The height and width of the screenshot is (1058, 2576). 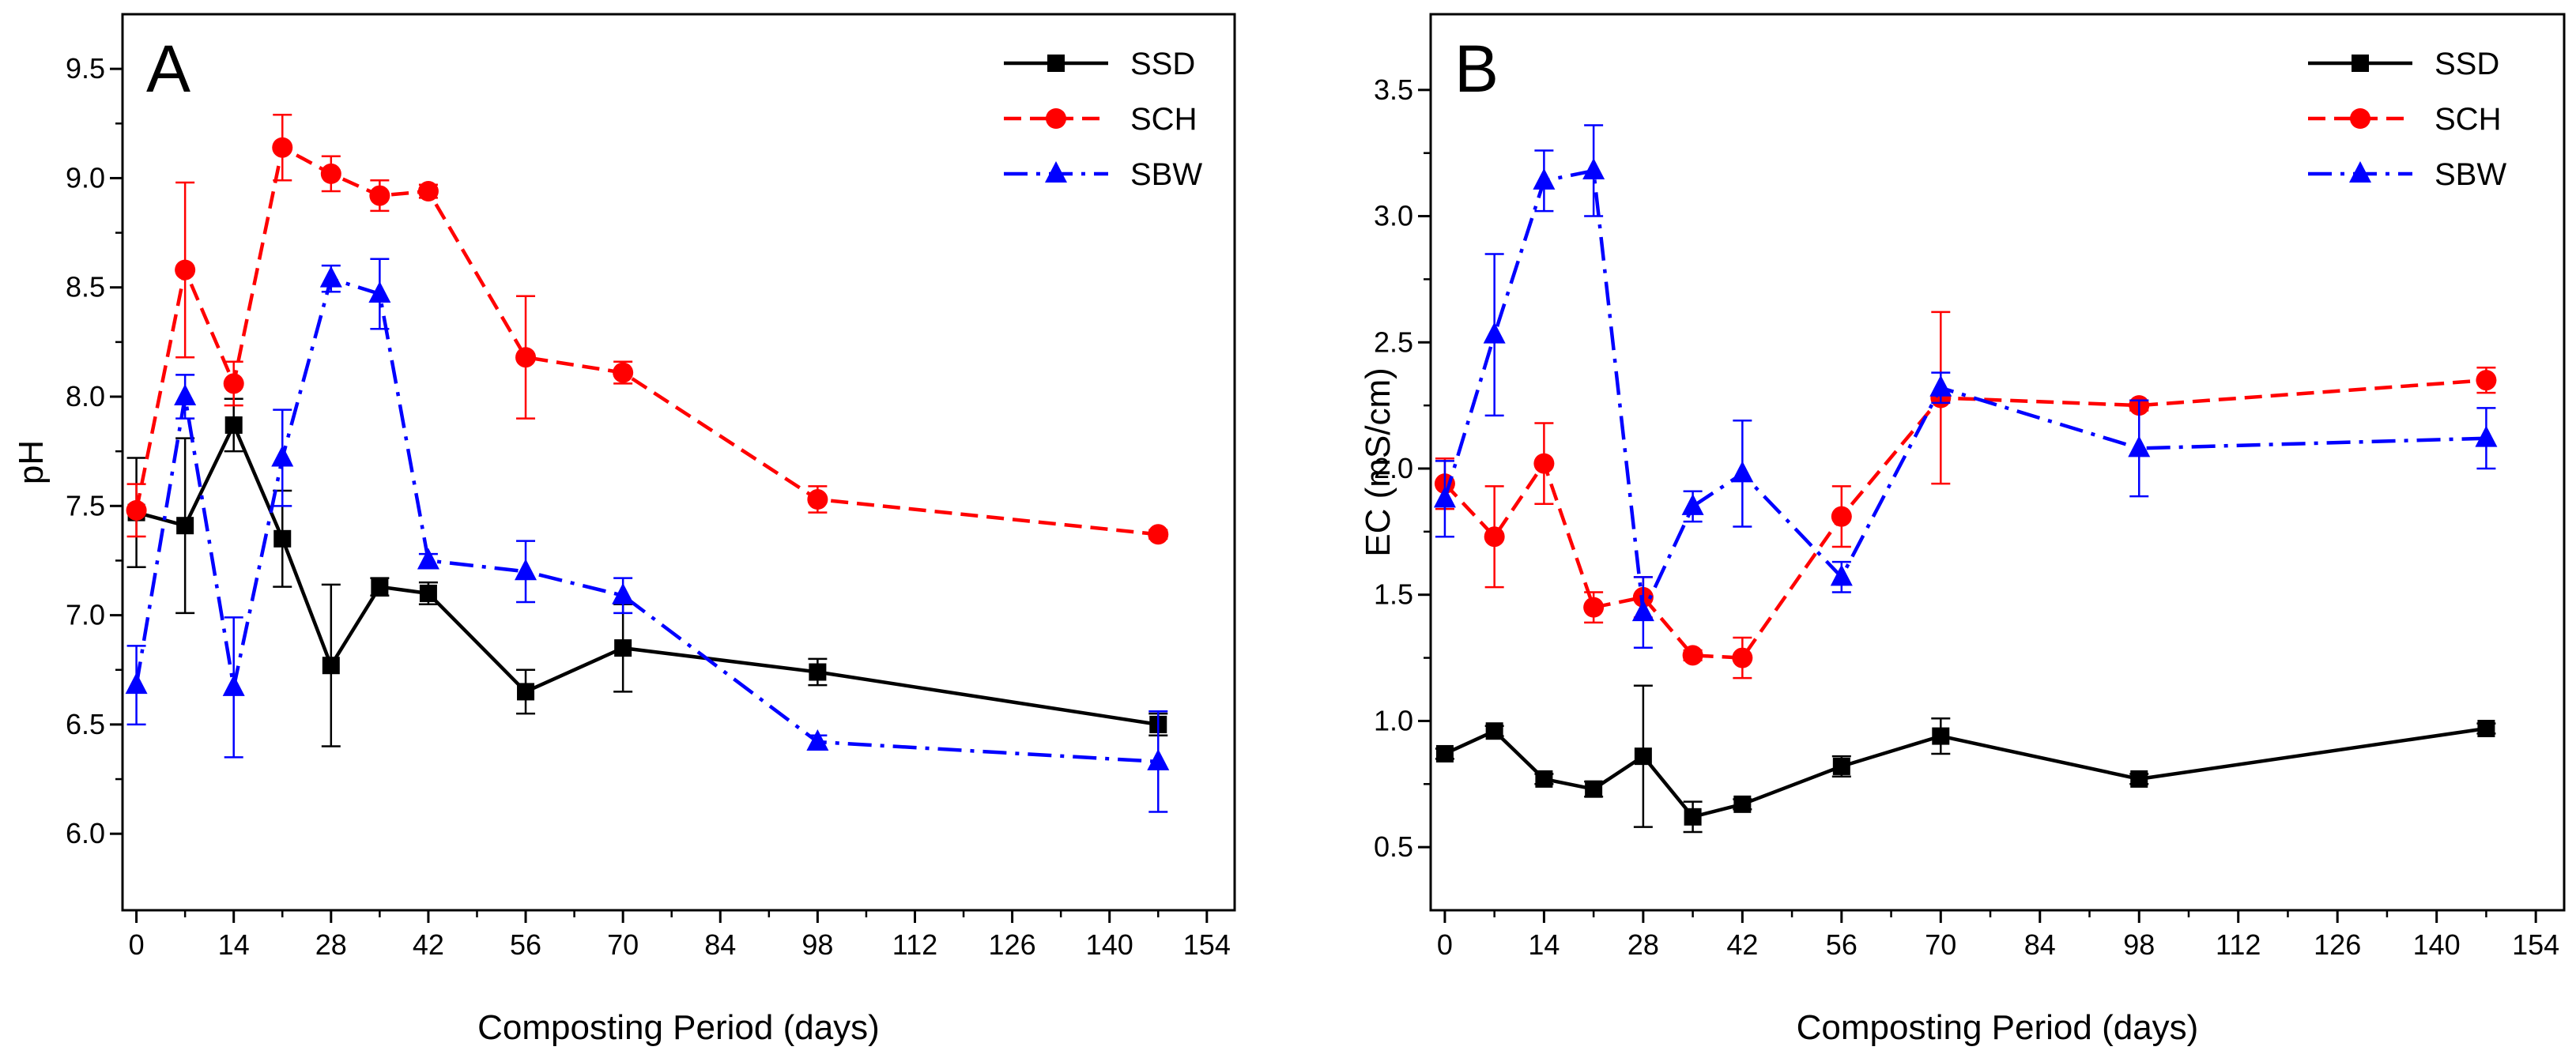 I want to click on x-tick-label: 28, so click(x=1643, y=944).